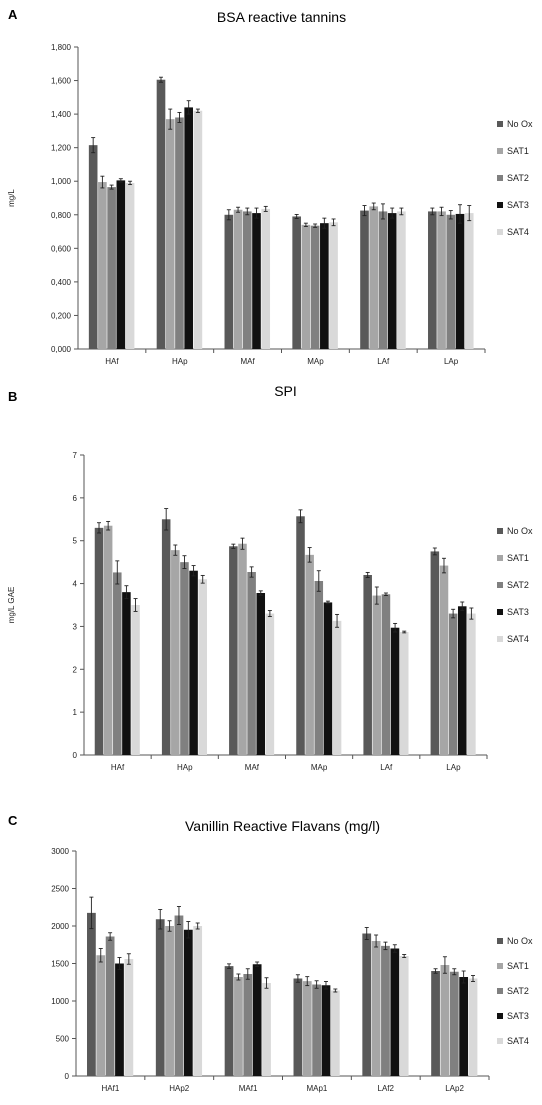  What do you see at coordinates (61, 47) in the screenshot?
I see `y-tick-label: 1,800` at bounding box center [61, 47].